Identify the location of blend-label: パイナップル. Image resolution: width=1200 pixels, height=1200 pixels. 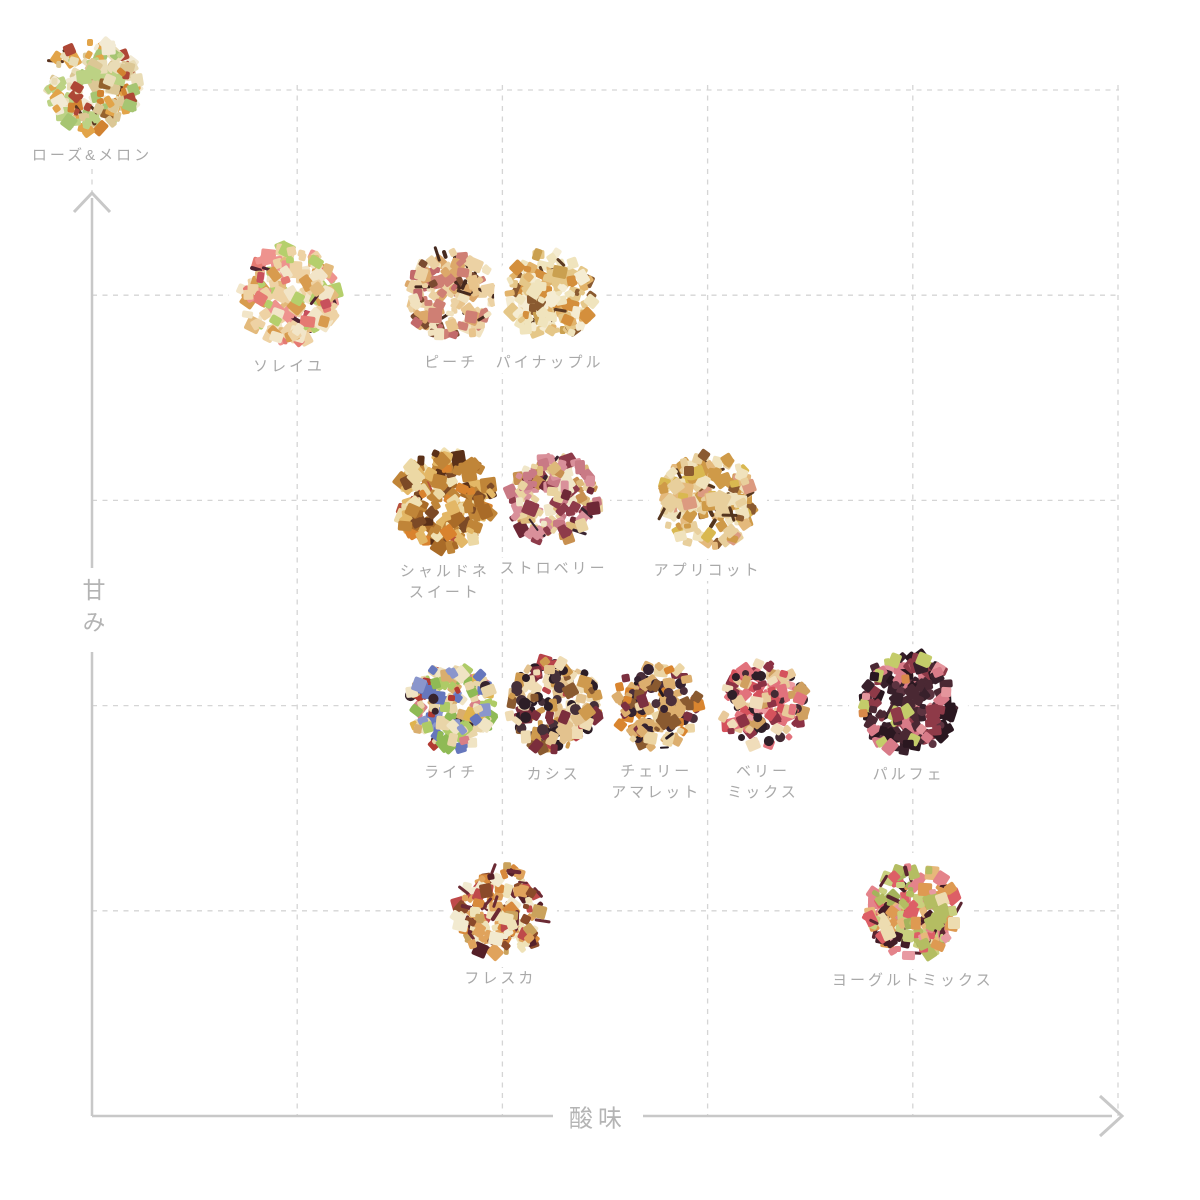
(549, 363).